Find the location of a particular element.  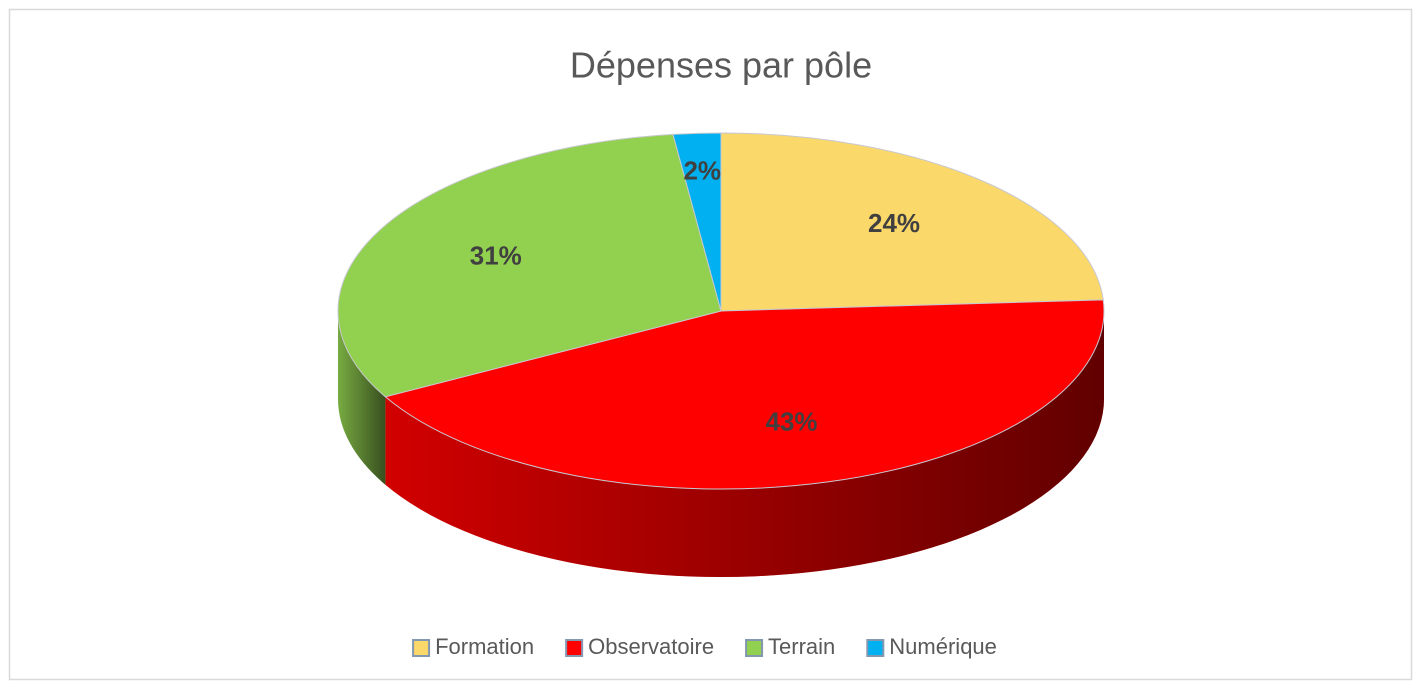

side-shade is located at coordinates (362, 398).